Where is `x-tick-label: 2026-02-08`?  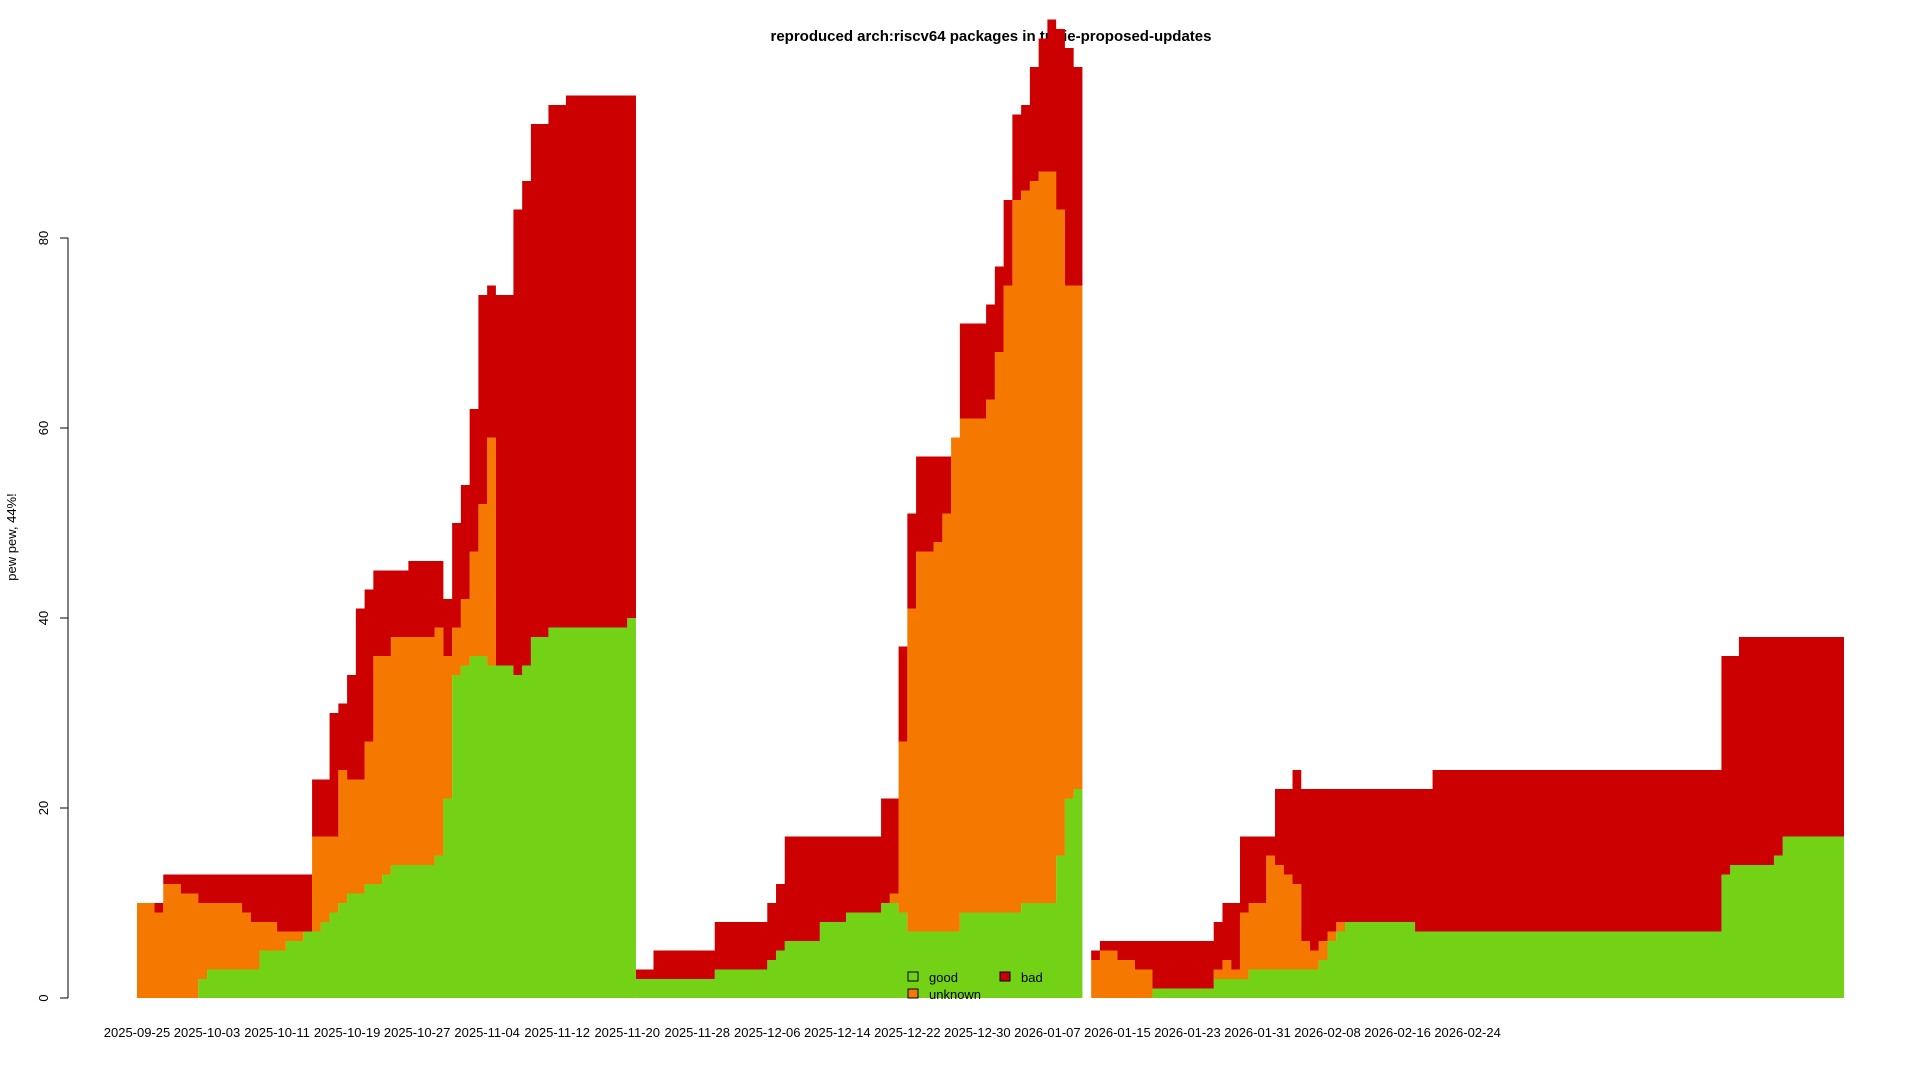 x-tick-label: 2026-02-08 is located at coordinates (1327, 1032).